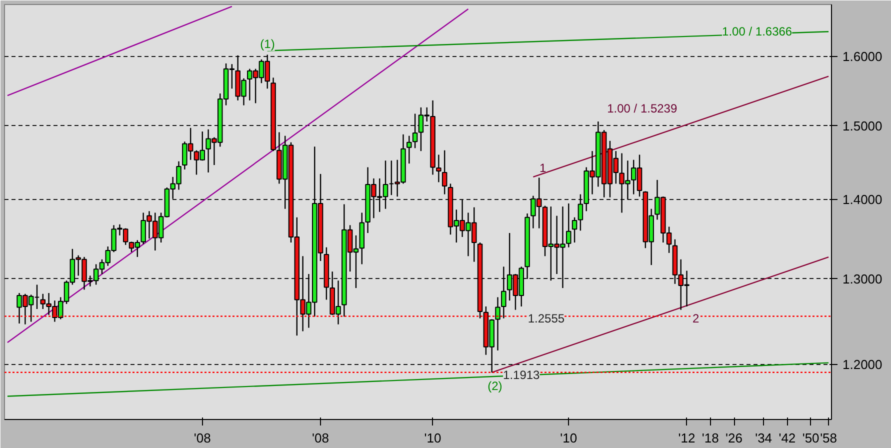 The height and width of the screenshot is (448, 891). What do you see at coordinates (862, 126) in the screenshot?
I see `y-tick-label: 1.5000` at bounding box center [862, 126].